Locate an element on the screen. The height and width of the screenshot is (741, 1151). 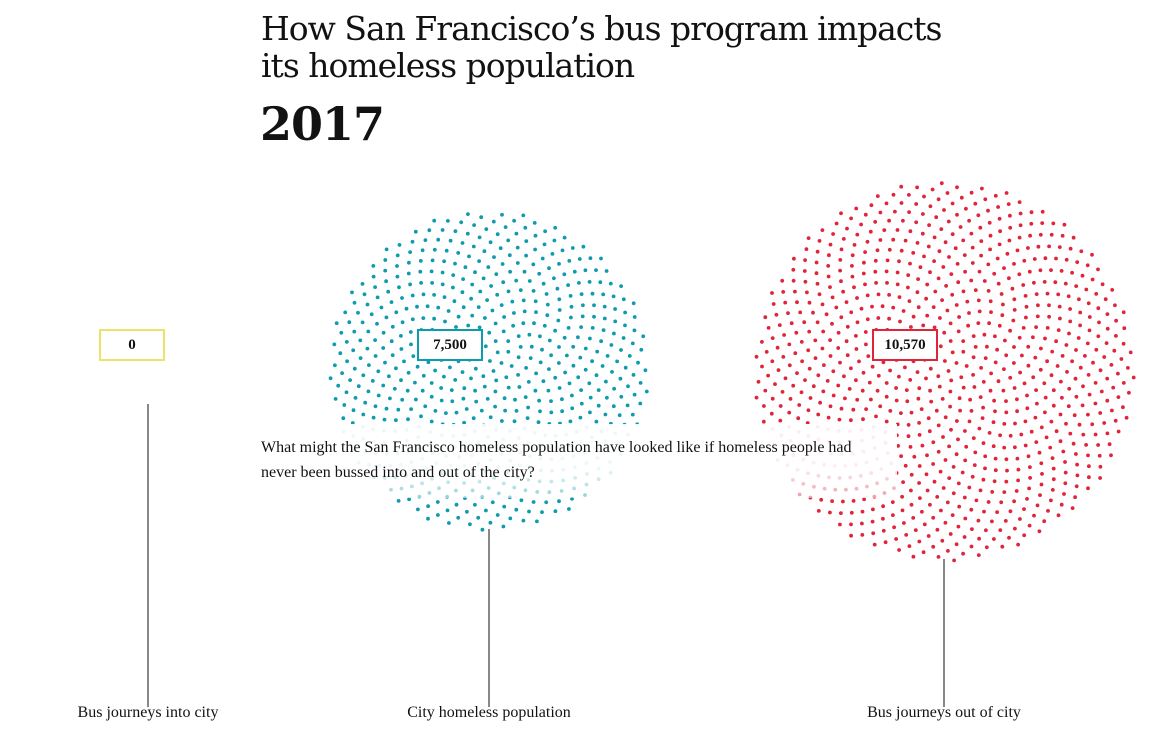
category-label-city-homeless-population: City homeless population is located at coordinates (489, 712).